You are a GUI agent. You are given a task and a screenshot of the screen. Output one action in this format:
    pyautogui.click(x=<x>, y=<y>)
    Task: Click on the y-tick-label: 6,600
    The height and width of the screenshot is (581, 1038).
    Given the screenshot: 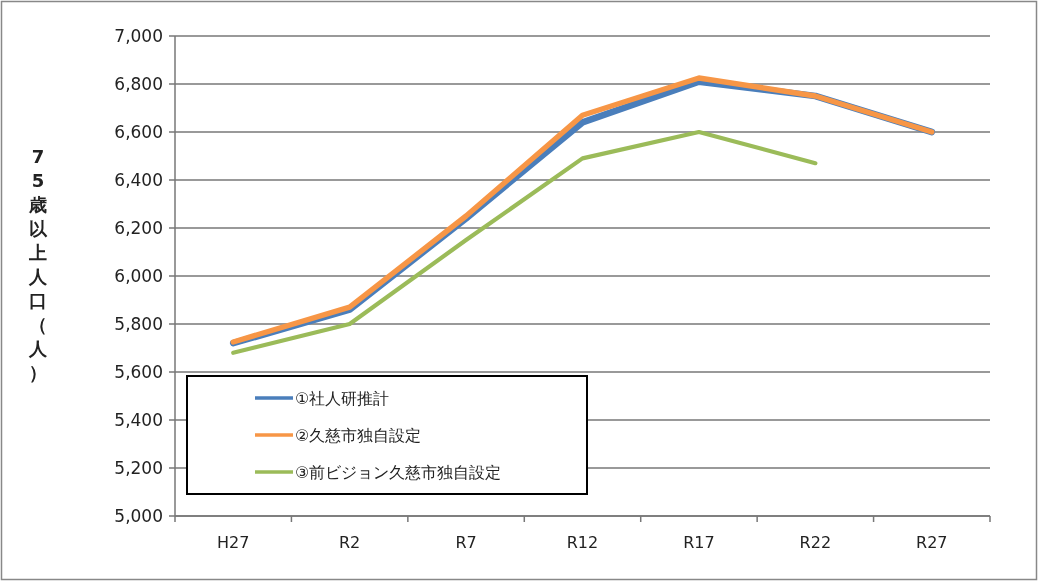 What is the action you would take?
    pyautogui.click(x=138, y=132)
    